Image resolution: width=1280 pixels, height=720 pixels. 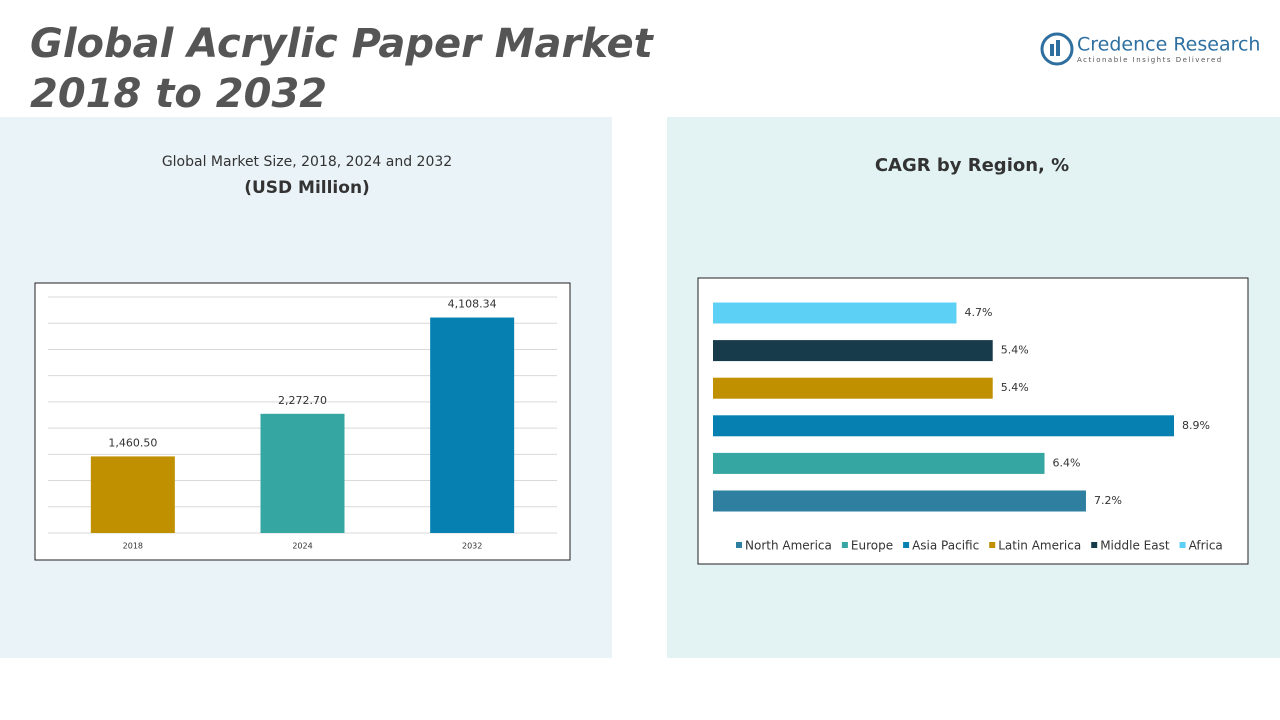 What do you see at coordinates (1168, 45) in the screenshot?
I see `logo-name: Credence Research` at bounding box center [1168, 45].